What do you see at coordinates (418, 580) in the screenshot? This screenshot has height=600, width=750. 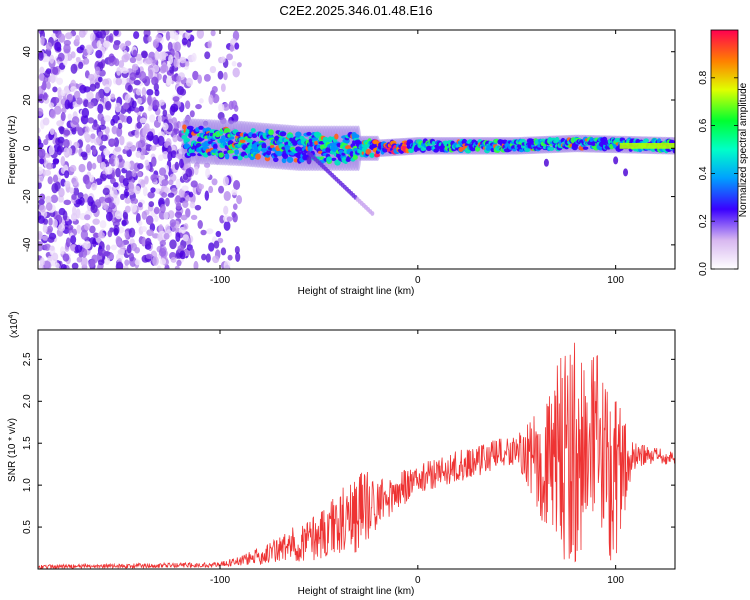 I see `snr-xtick-label: 0` at bounding box center [418, 580].